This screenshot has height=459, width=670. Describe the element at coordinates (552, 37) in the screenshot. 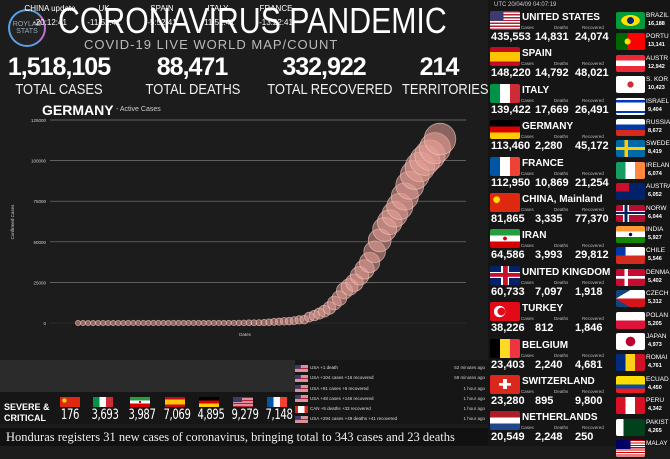

I see `deaths-value: 14,831` at that location.